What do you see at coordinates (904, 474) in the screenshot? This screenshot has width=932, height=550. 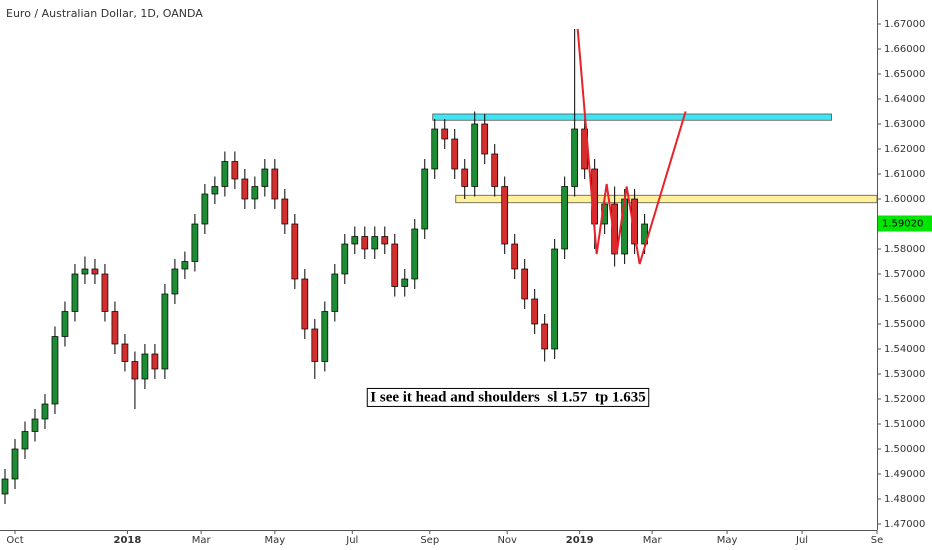 I see `y-tick-label: 1.49000` at bounding box center [904, 474].